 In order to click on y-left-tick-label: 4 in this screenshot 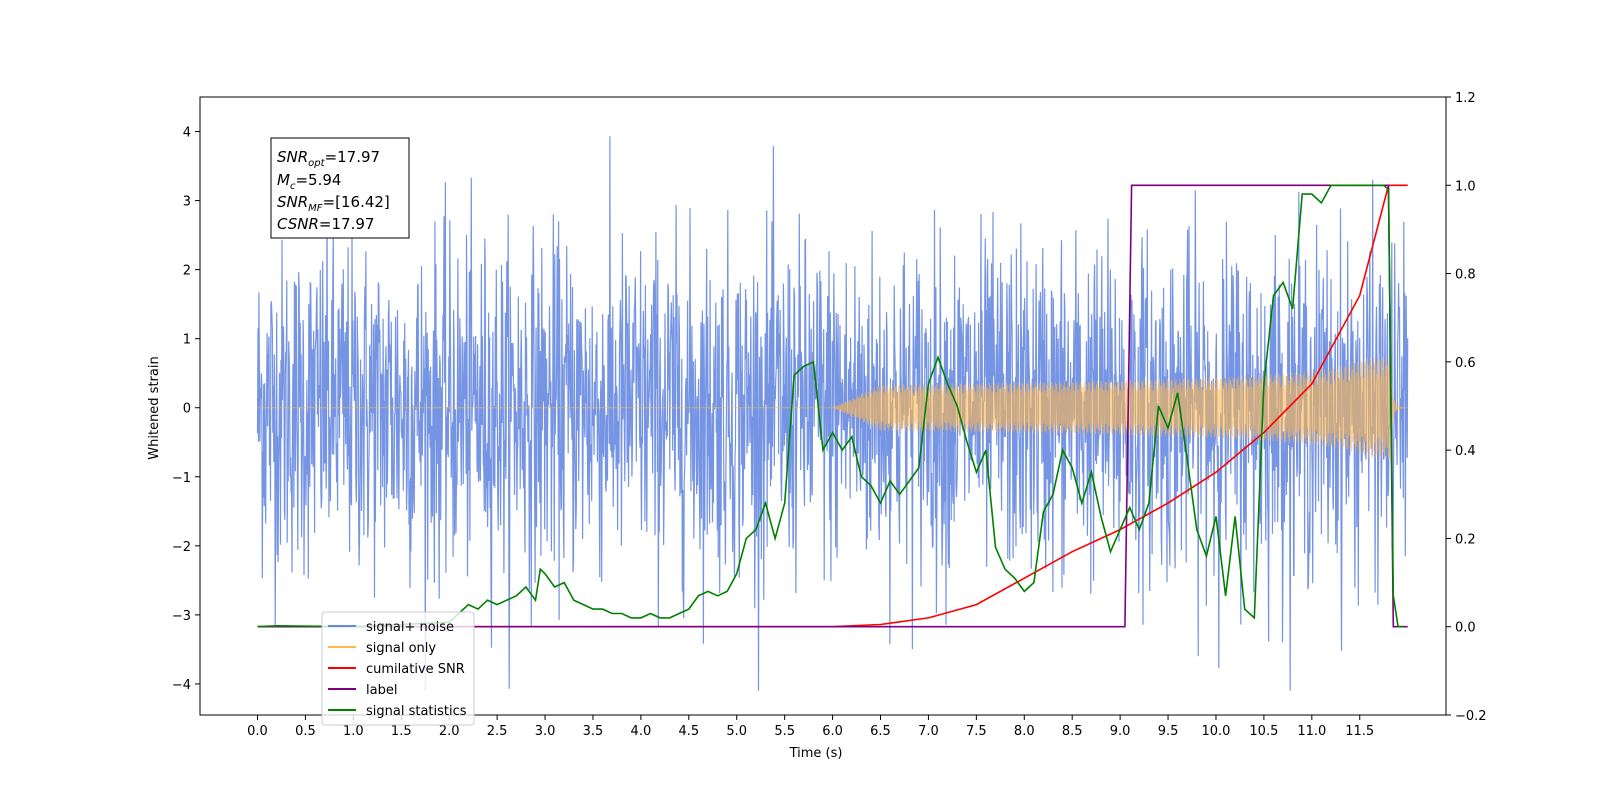, I will do `click(187, 133)`.